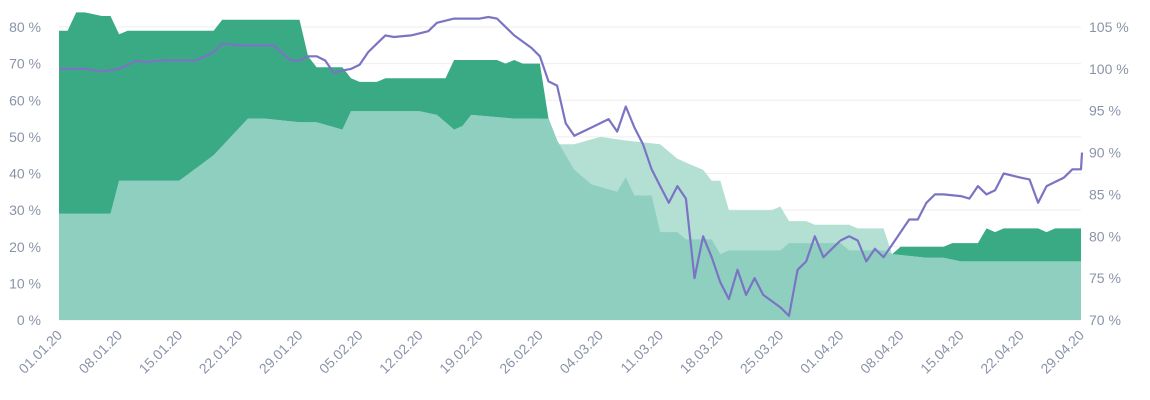 This screenshot has height=400, width=1150. I want to click on x-tick-label: 26.02.20, so click(521, 352).